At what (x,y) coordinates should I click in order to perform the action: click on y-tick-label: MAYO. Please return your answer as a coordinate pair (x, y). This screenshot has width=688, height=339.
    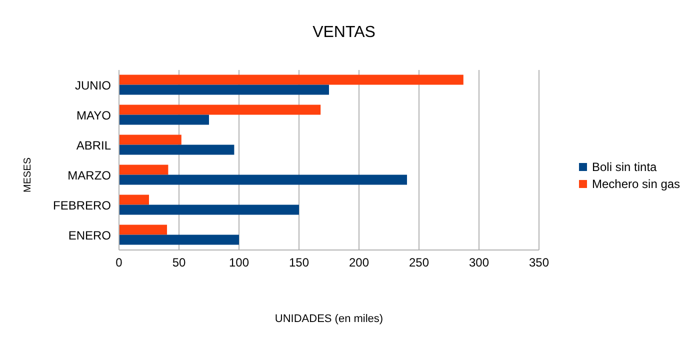
    Looking at the image, I should click on (93, 115).